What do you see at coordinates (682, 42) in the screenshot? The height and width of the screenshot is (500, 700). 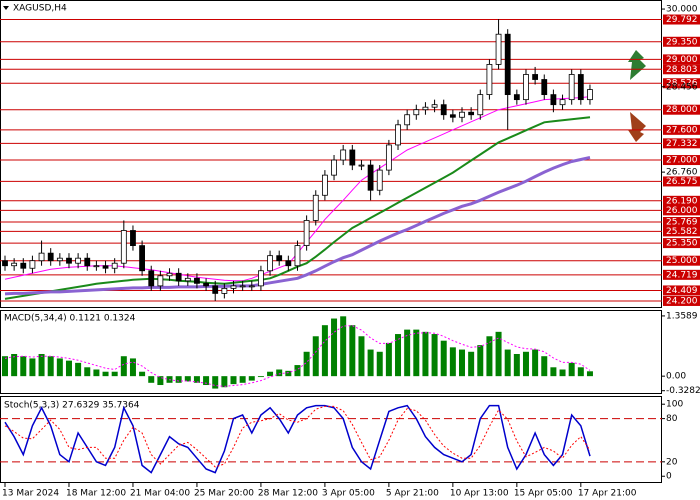 I see `level-label: 29.350` at bounding box center [682, 42].